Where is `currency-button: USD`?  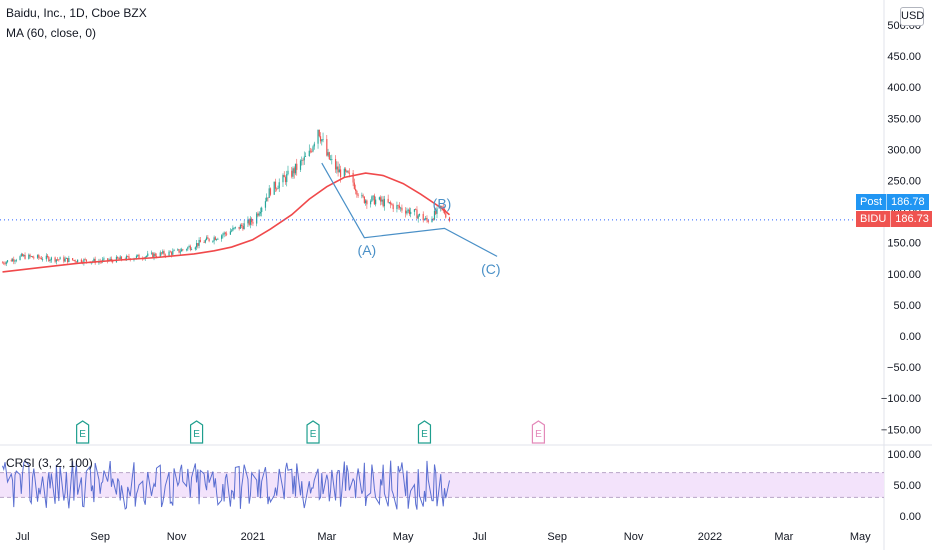 currency-button: USD is located at coordinates (912, 16).